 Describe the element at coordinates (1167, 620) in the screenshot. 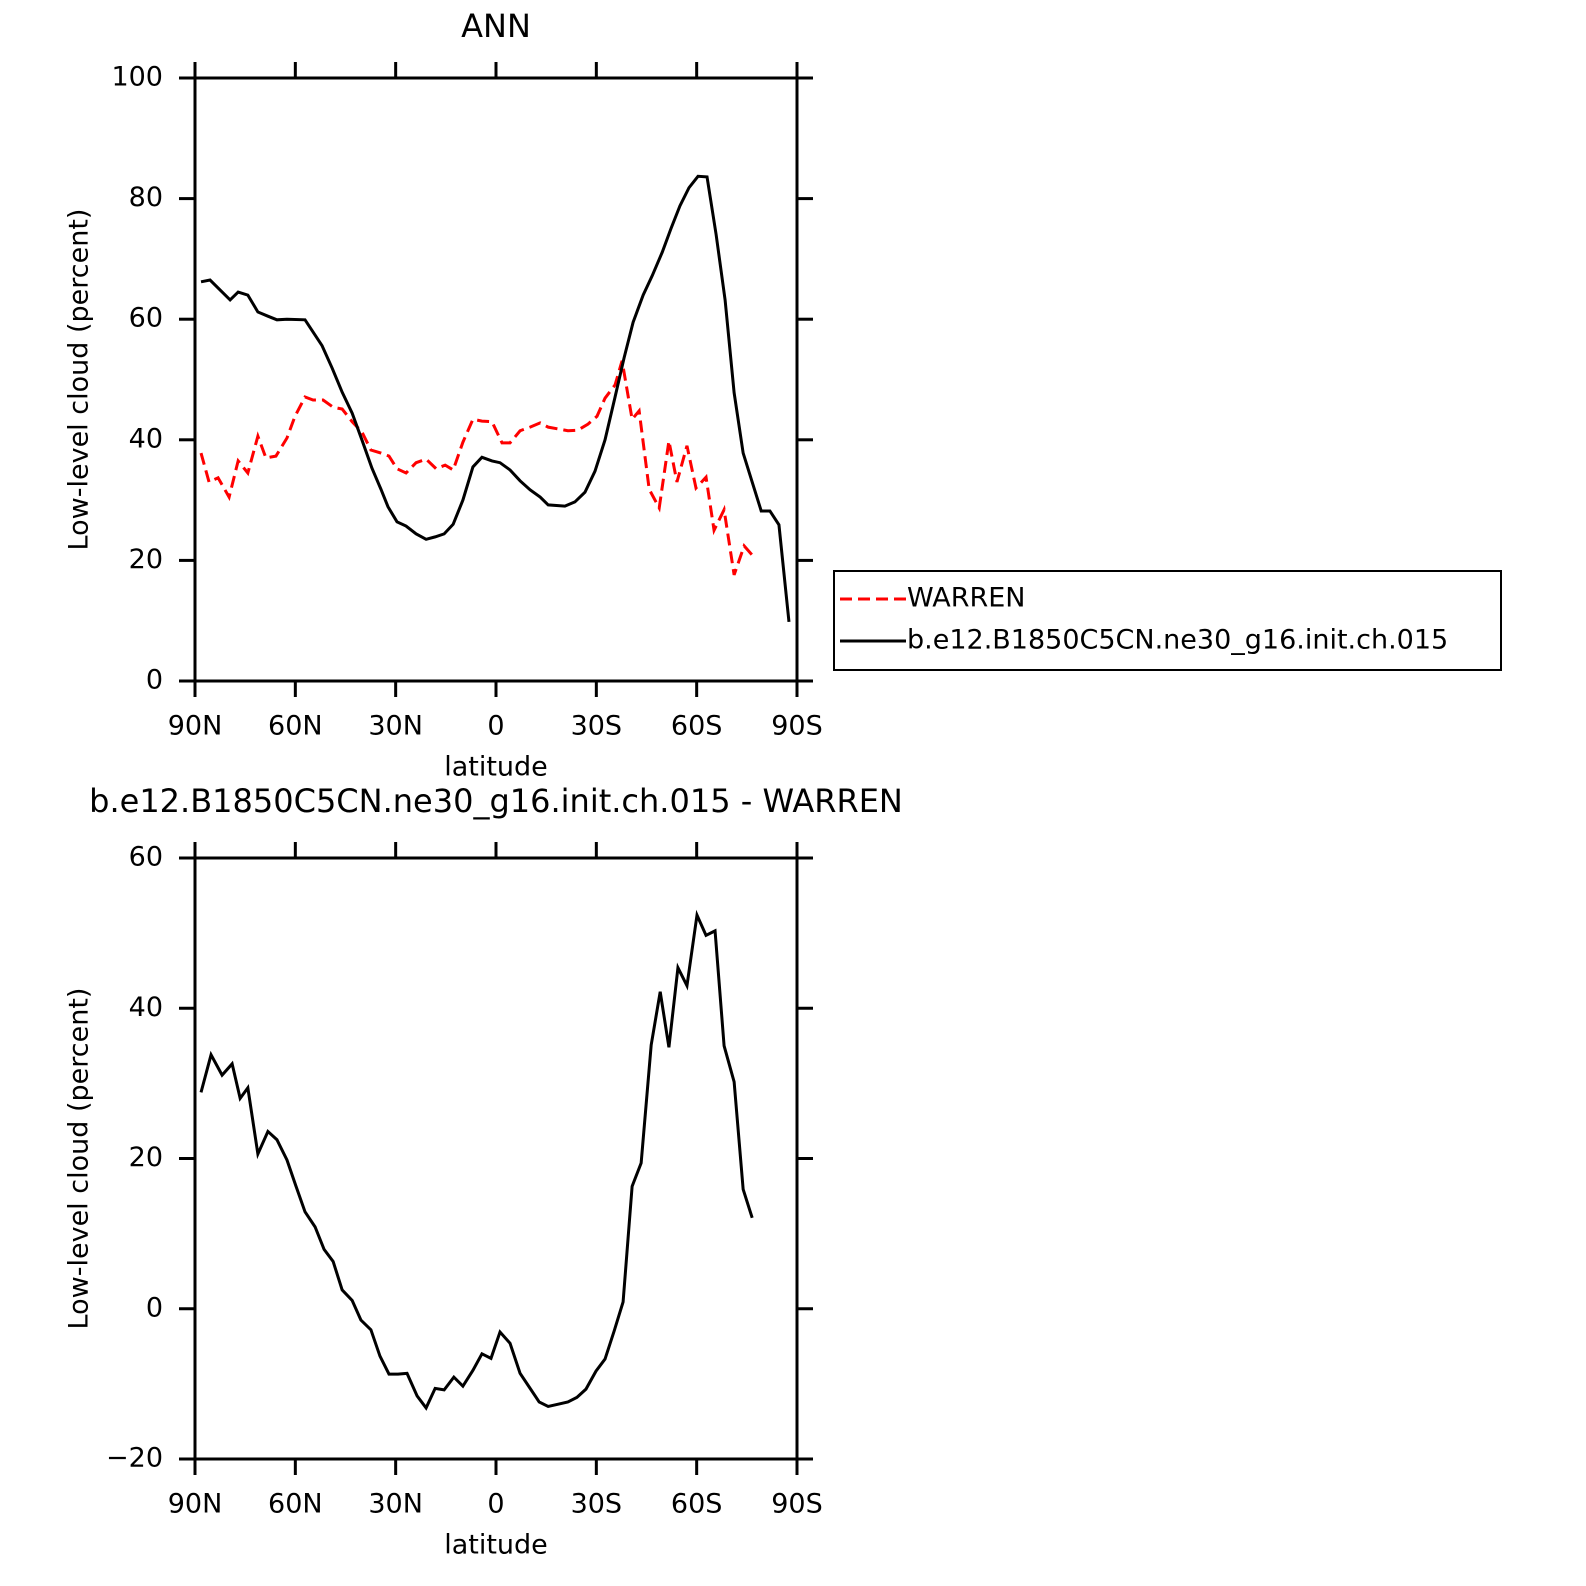

I see `legend-box` at that location.